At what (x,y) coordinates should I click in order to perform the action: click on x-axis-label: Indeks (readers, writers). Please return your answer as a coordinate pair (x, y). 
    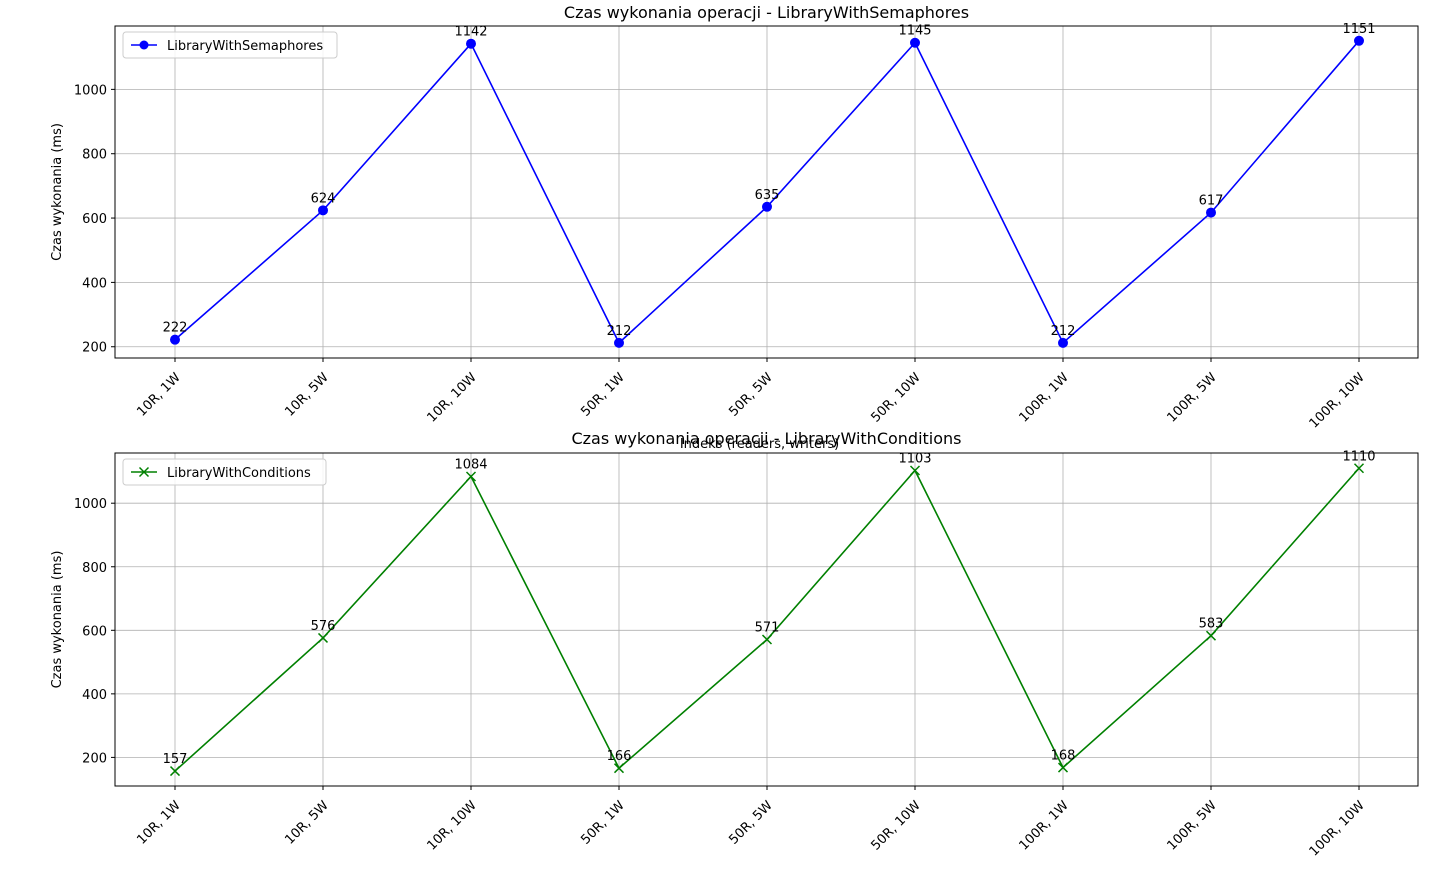
    Looking at the image, I should click on (759, 444).